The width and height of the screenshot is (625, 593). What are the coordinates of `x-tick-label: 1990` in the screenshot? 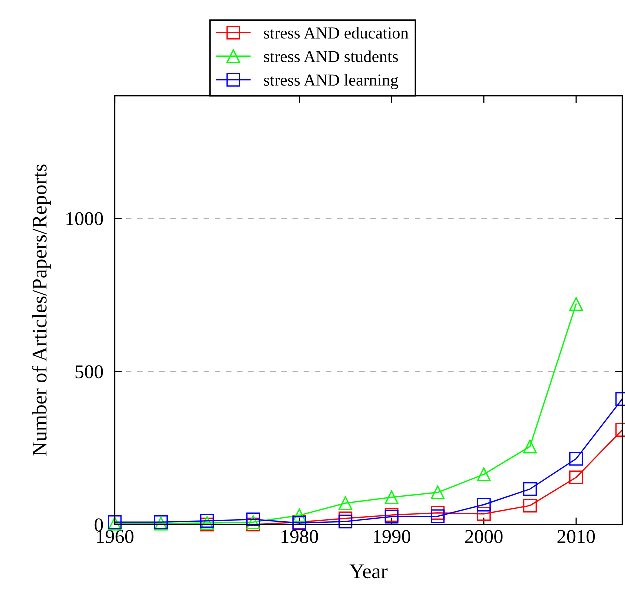 It's located at (392, 537).